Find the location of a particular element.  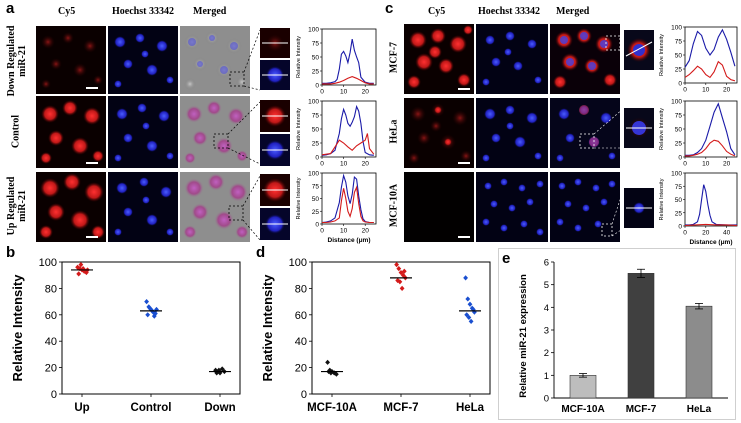

xtick-label: HeLa is located at coordinates (470, 408).